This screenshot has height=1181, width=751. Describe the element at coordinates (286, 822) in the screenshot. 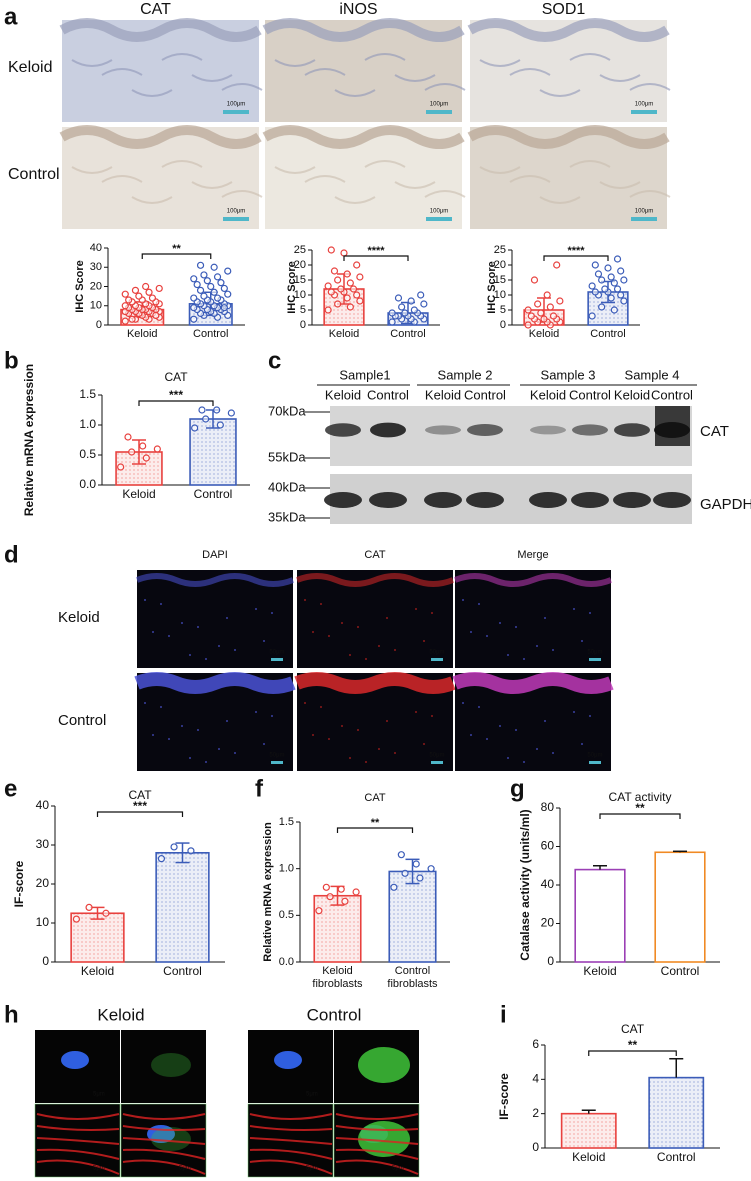

I see `y-tick-label: 1.5` at that location.